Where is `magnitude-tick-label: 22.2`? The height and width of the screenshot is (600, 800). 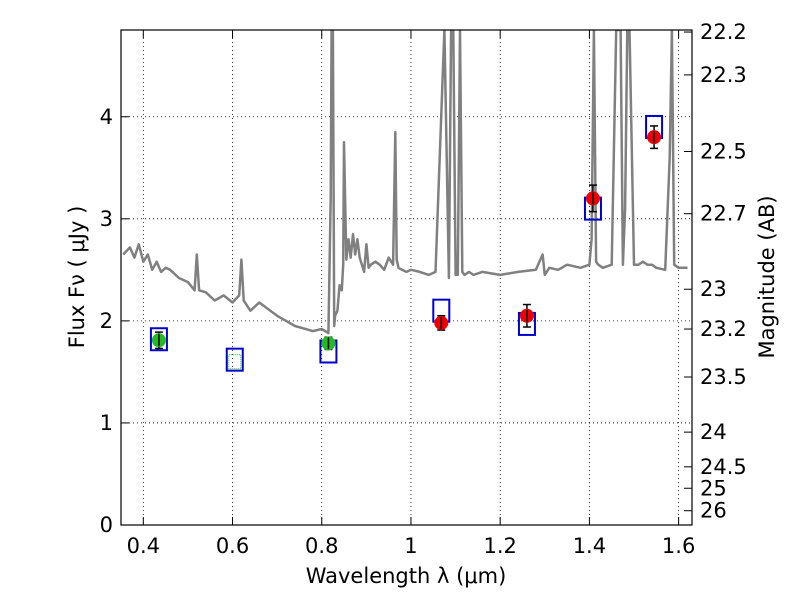
magnitude-tick-label: 22.2 is located at coordinates (723, 32).